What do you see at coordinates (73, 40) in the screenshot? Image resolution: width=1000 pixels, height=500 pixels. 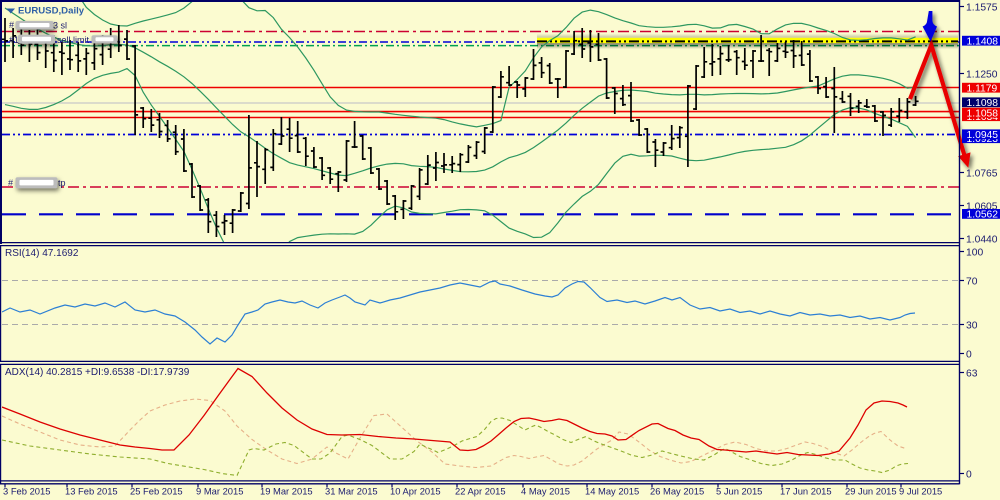 I see `svg-text: sell limit` at bounding box center [73, 40].